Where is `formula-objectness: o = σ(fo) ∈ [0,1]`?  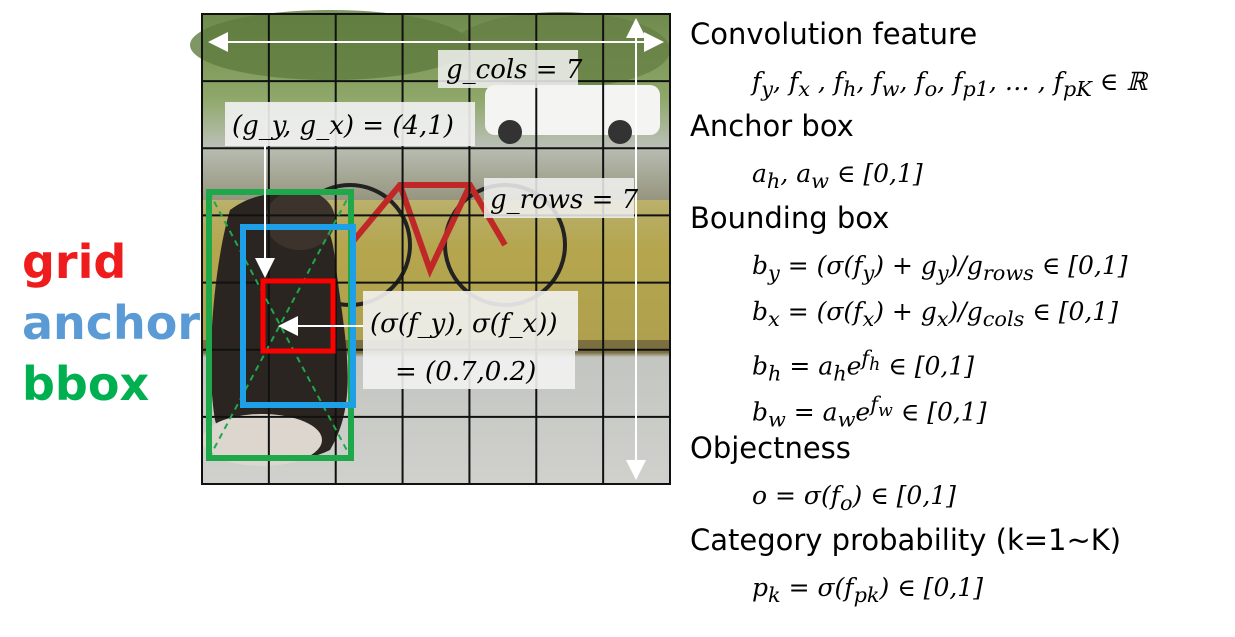 formula-objectness: o = σ(fo) ∈ [0,1] is located at coordinates (854, 498).